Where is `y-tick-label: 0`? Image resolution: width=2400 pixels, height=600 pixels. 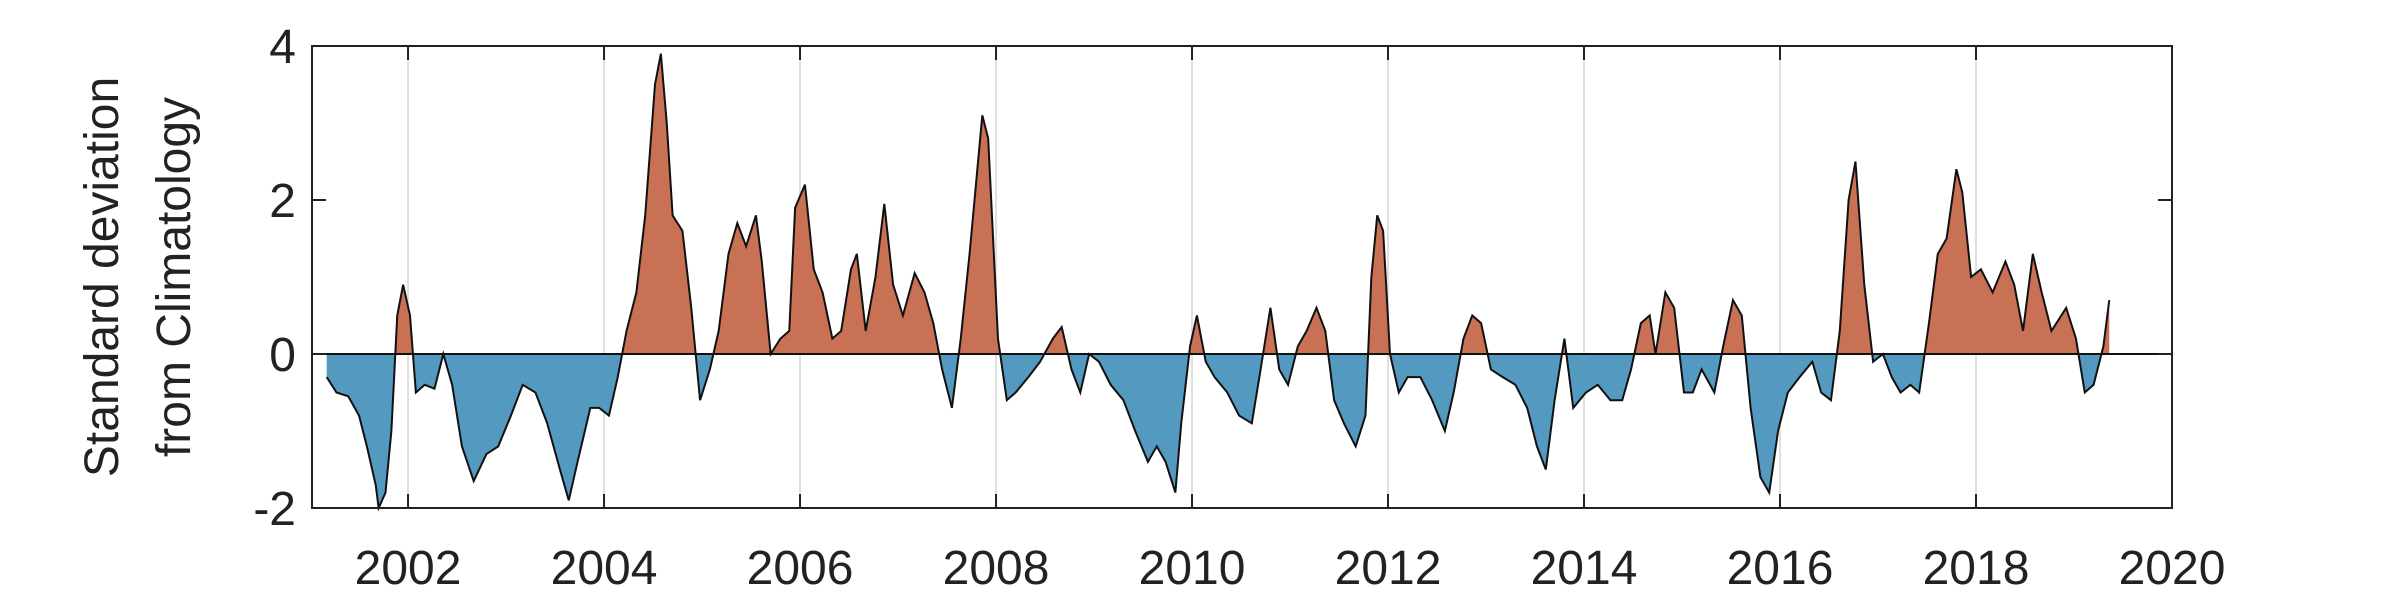 y-tick-label: 0 is located at coordinates (282, 355).